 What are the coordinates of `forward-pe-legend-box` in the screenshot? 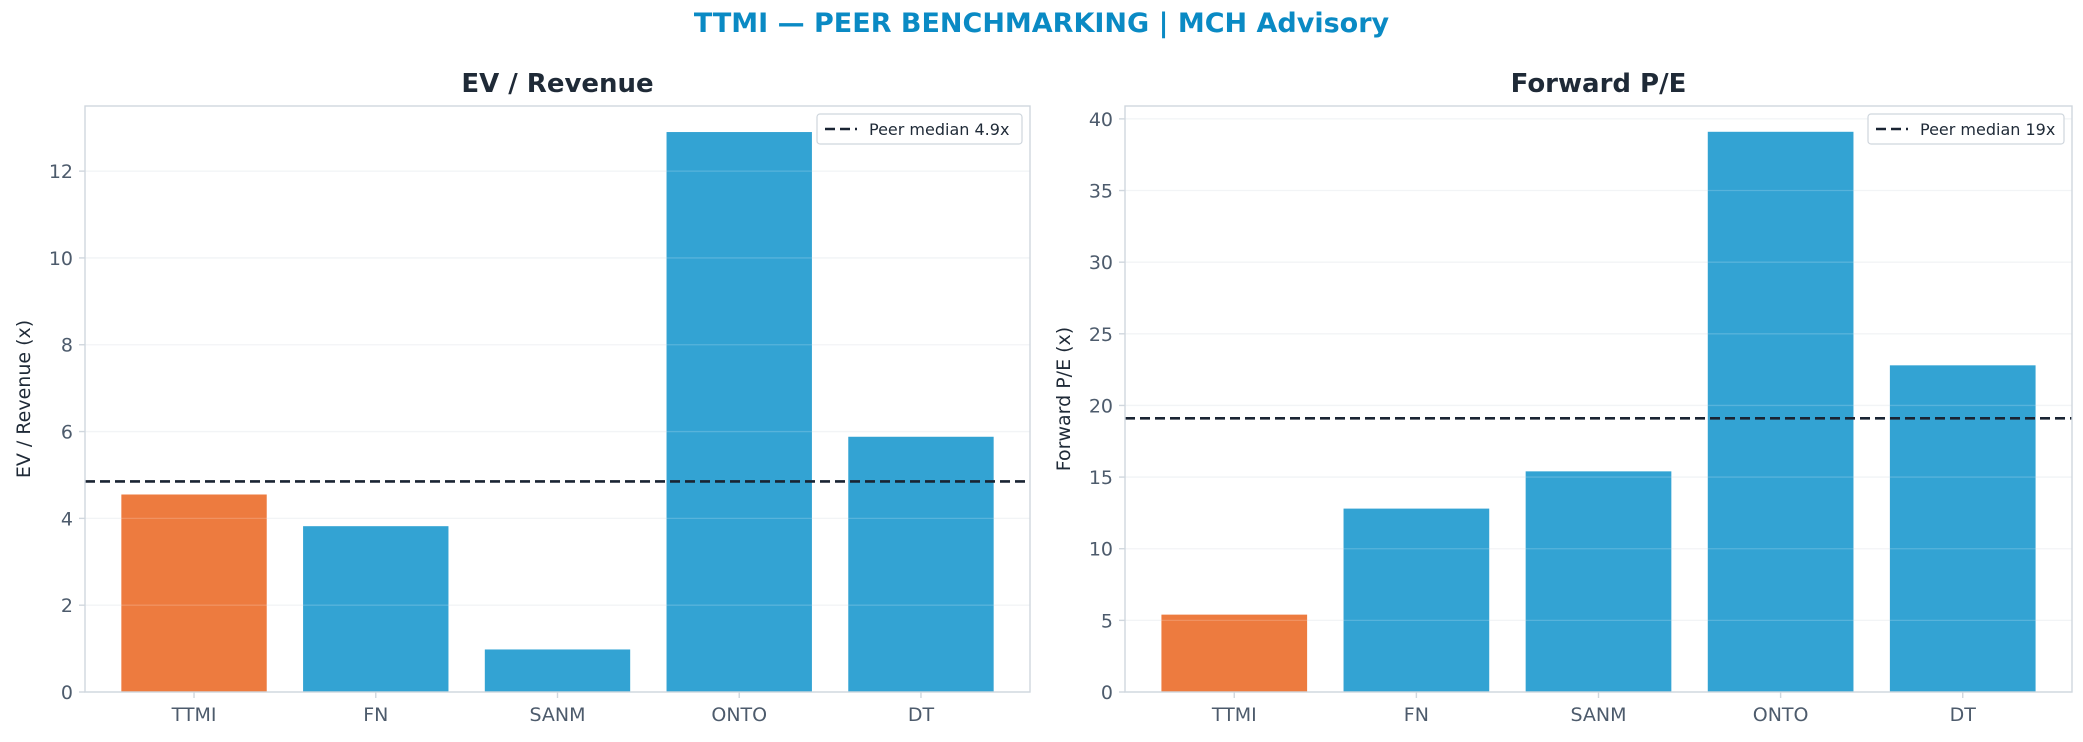 It's located at (1966, 129).